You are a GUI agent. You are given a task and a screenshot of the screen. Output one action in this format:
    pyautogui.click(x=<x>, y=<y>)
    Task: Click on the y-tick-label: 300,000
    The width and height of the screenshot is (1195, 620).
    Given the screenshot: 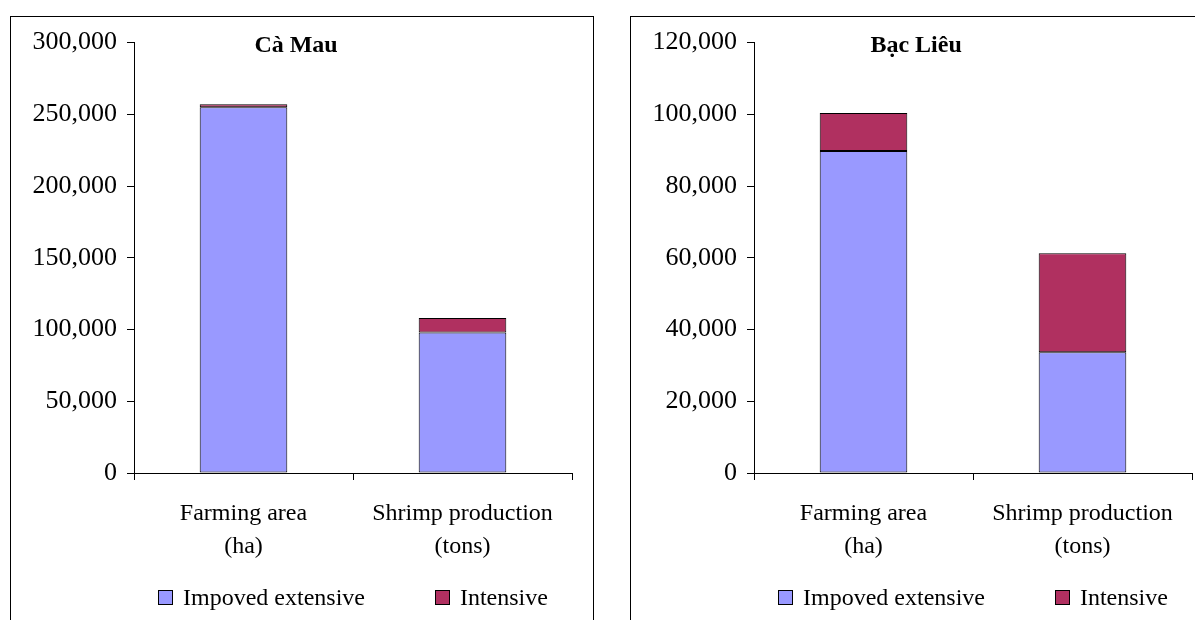 What is the action you would take?
    pyautogui.click(x=74, y=41)
    